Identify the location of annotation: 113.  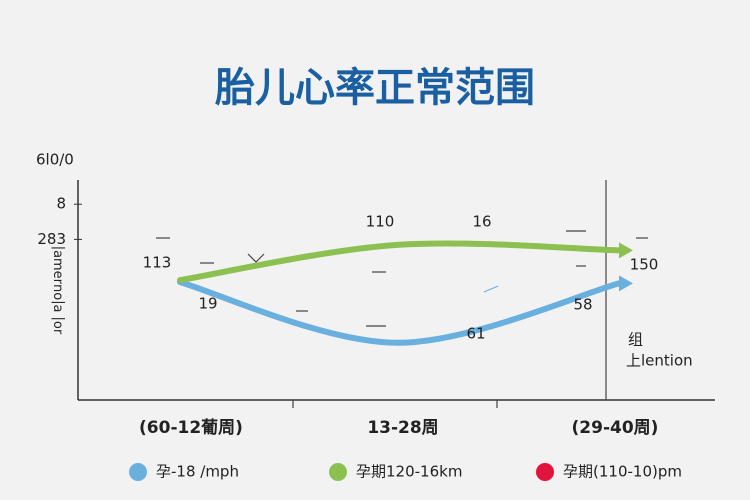
(157, 263).